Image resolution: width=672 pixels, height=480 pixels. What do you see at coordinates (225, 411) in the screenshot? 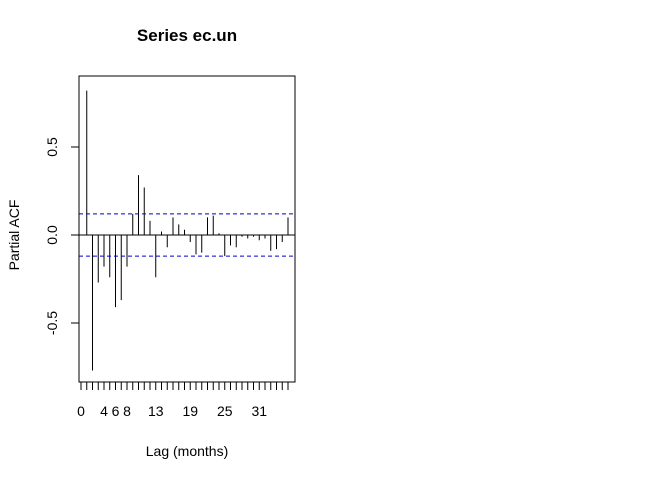
I see `x-tick-label: 25` at bounding box center [225, 411].